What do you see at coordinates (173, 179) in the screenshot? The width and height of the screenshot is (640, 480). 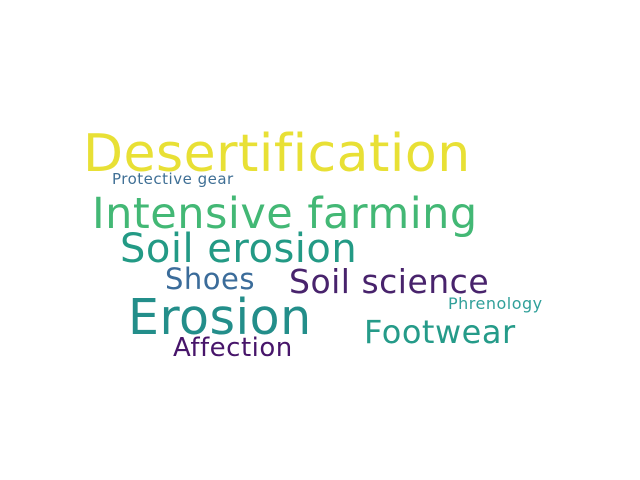 I see `word-protective-gear: Protective gear` at bounding box center [173, 179].